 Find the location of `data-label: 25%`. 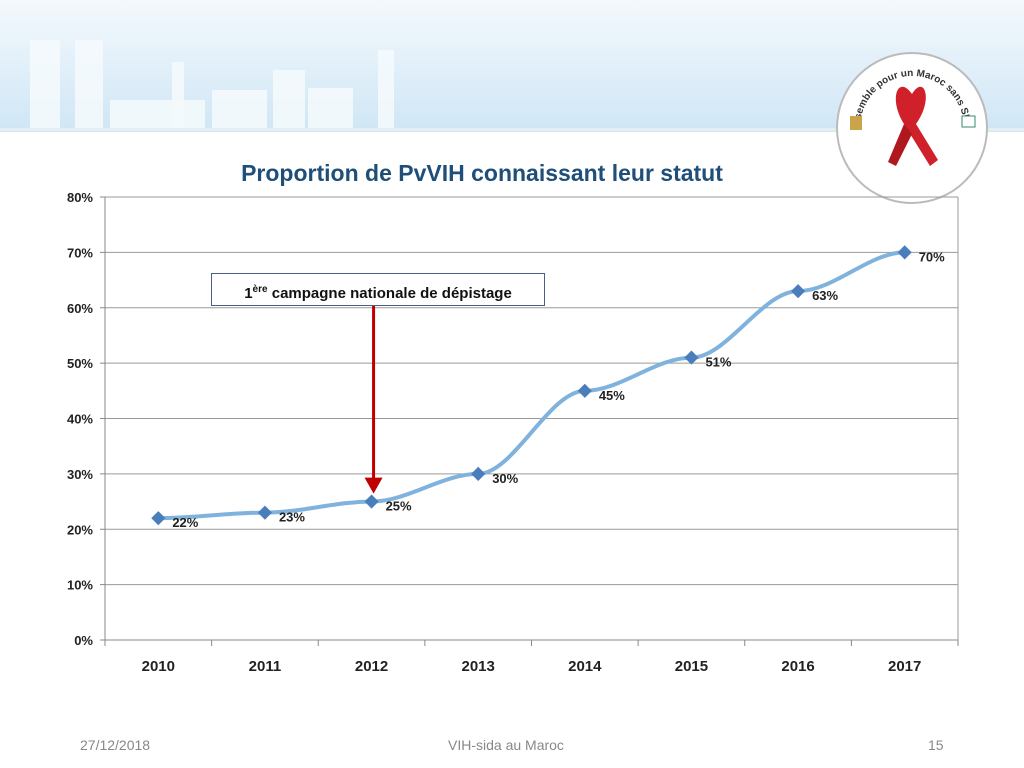

data-label: 25% is located at coordinates (399, 506).